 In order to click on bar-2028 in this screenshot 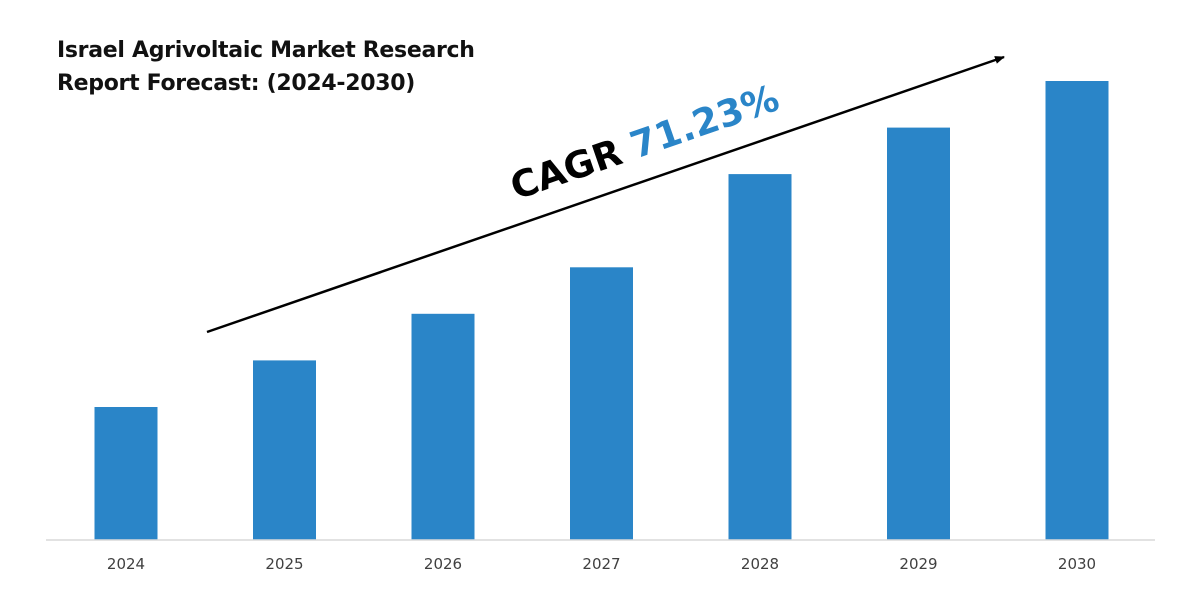, I will do `click(760, 357)`.